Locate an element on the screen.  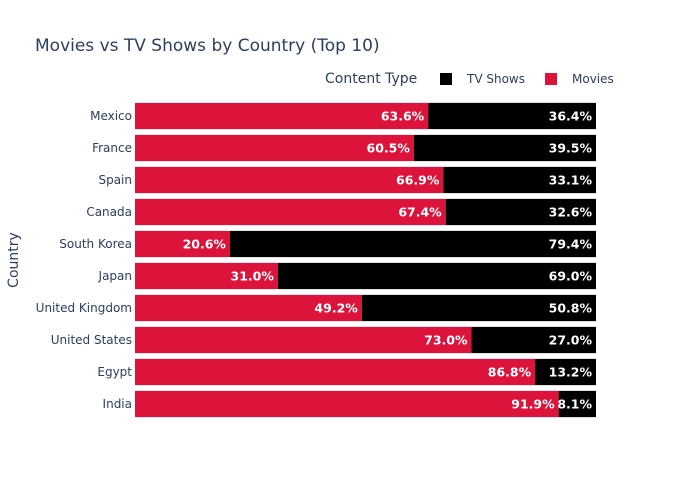
data-label-tv-shows-united-kingdom: 50.8% is located at coordinates (571, 308).